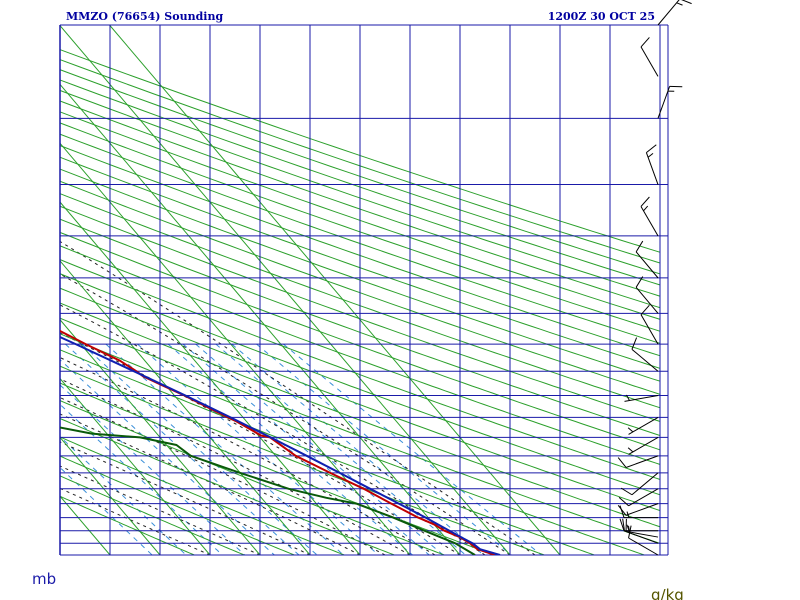  Describe the element at coordinates (44, 579) in the screenshot. I see `pressure-unit-label: mb` at that location.